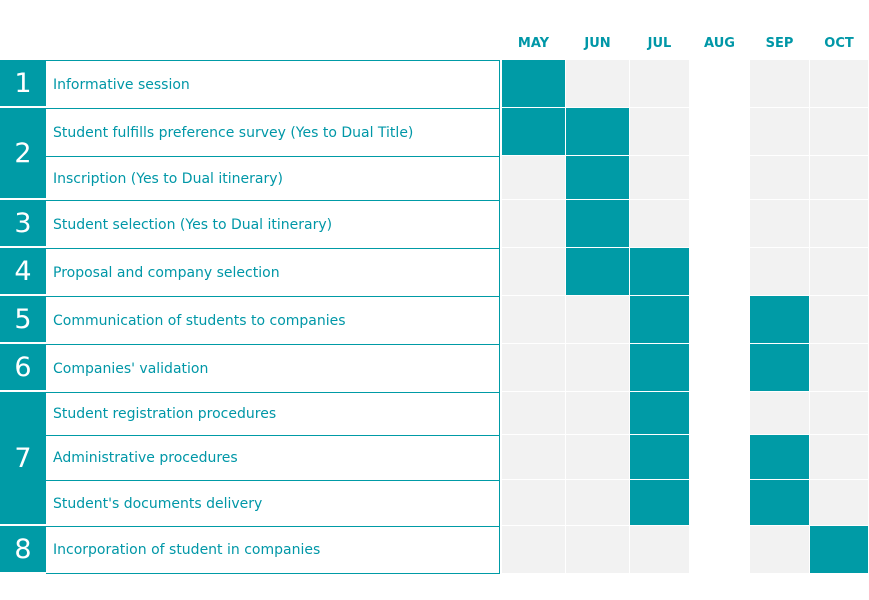  What do you see at coordinates (597, 43) in the screenshot?
I see `month-header-jun: JUN` at bounding box center [597, 43].